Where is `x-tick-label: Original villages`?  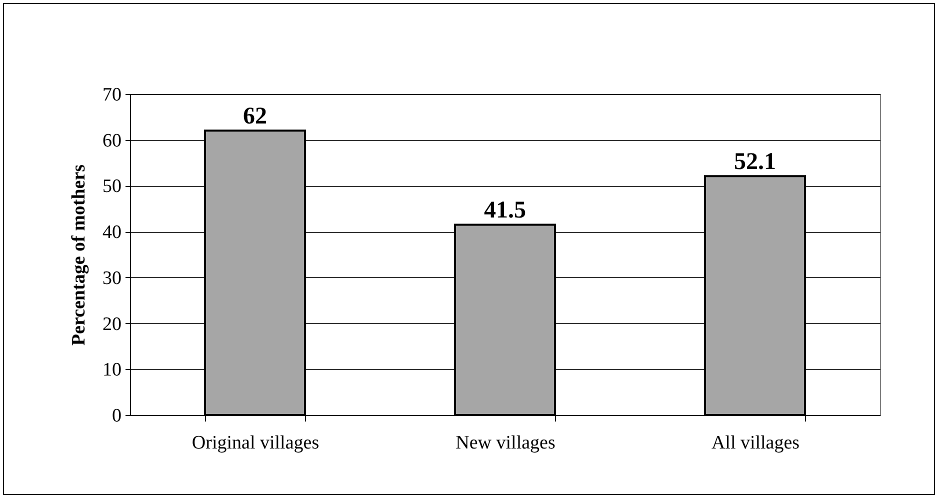 x-tick-label: Original villages is located at coordinates (256, 443).